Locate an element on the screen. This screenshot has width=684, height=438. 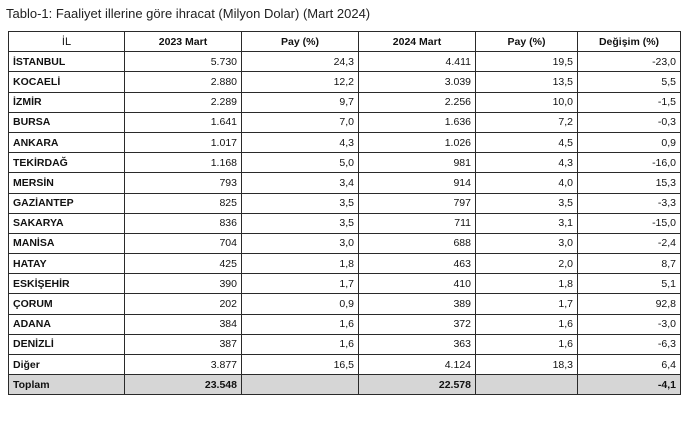
cell-2024: 4.124 is located at coordinates (417, 364).